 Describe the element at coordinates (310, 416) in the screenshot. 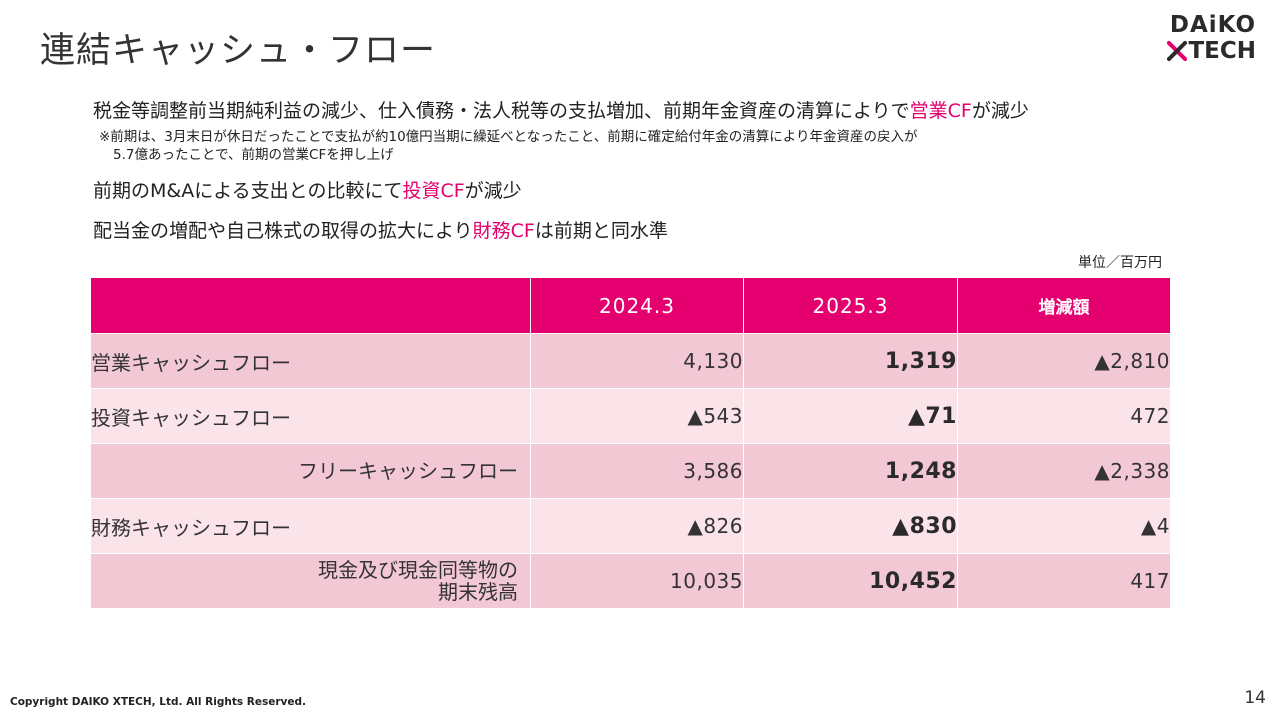

I see `row-label-investing: 投資キャッシュフロー` at that location.